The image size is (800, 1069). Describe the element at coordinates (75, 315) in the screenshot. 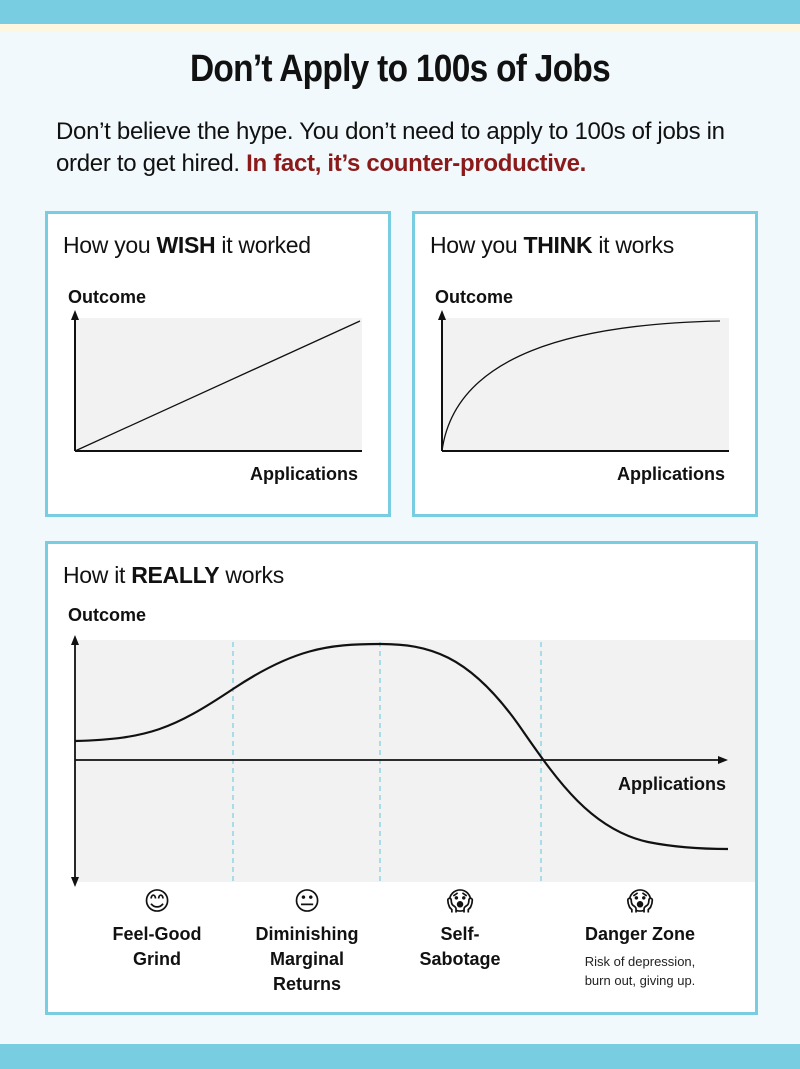

I see `wish-y-axis-arrow` at that location.